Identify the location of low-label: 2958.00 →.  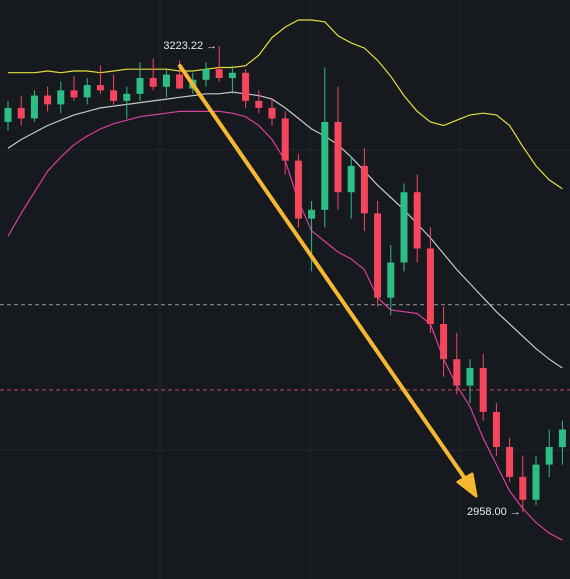
(494, 512).